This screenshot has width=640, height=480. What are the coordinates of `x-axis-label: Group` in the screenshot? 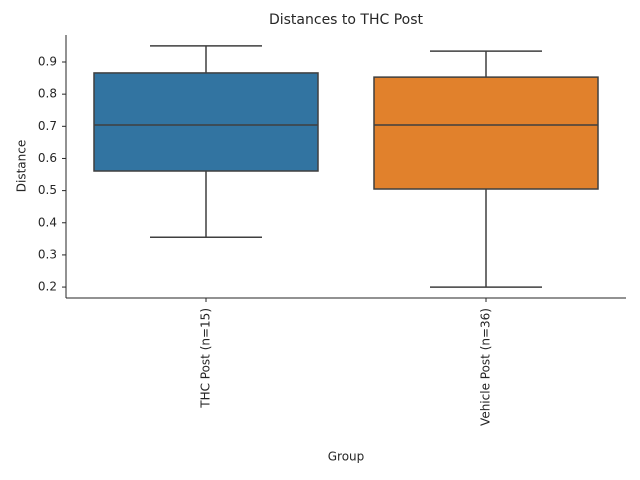 It's located at (346, 457).